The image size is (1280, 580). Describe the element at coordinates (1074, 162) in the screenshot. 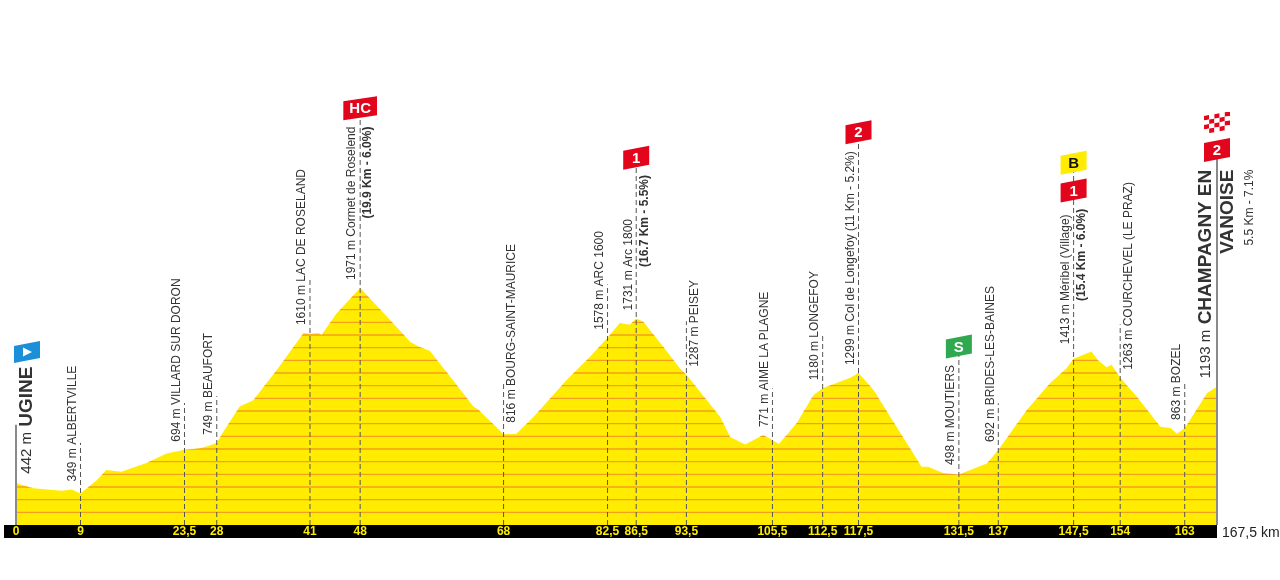

I see `annotation: B` at that location.